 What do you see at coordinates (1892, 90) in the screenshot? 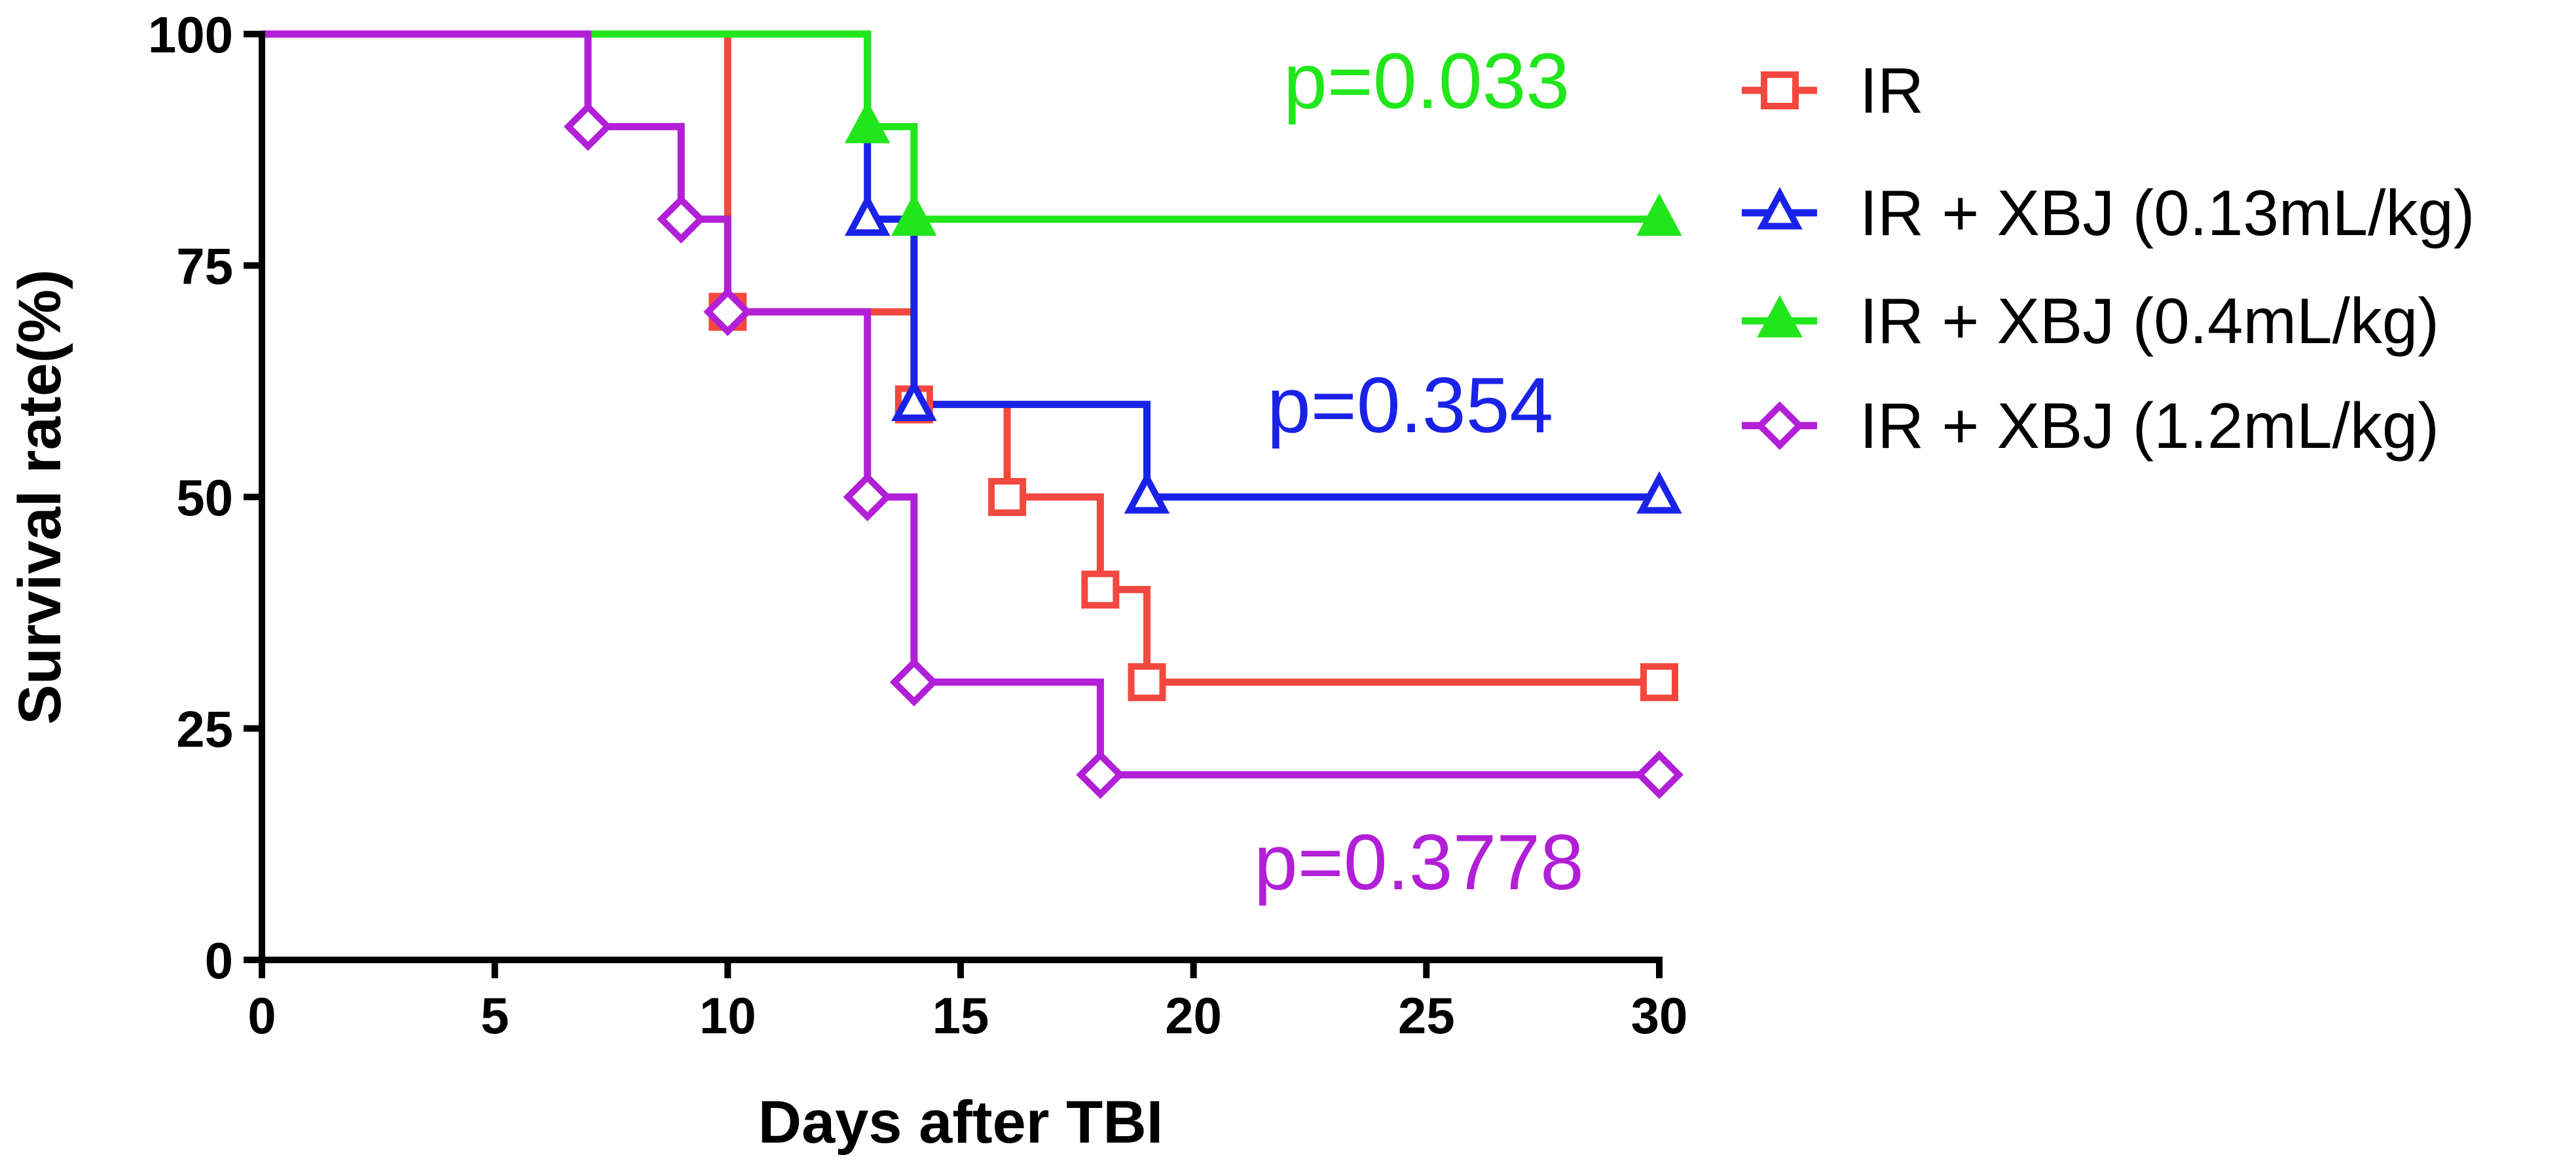
I see `legend-label: IR` at bounding box center [1892, 90].